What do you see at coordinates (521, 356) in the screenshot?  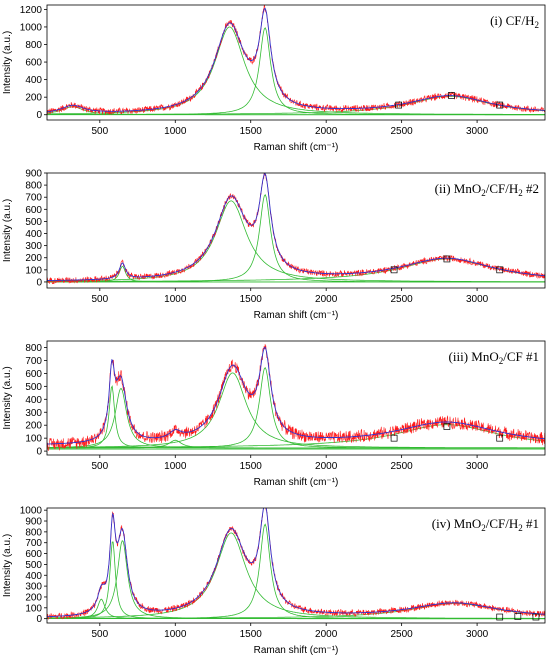 I see `panel-title-tail: /CF #1` at bounding box center [521, 356].